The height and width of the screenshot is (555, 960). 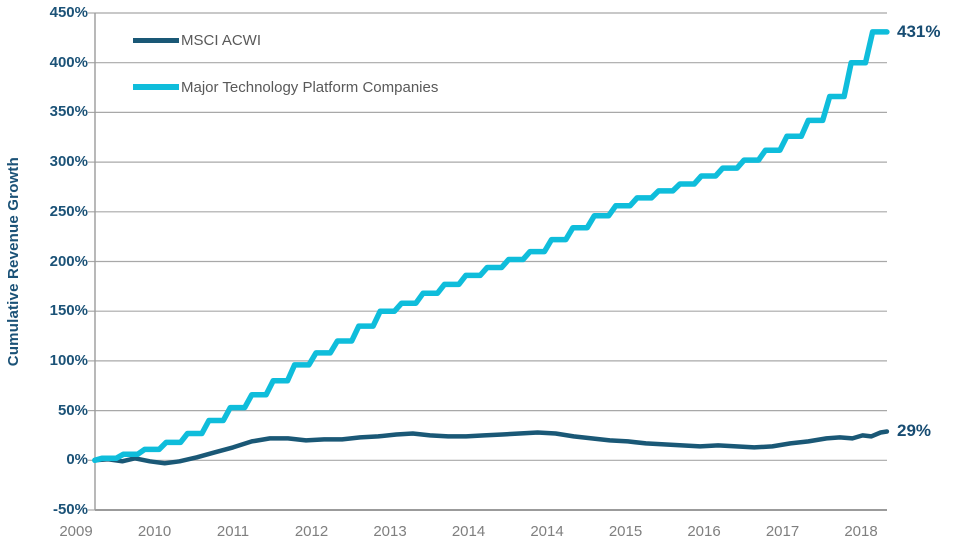 What do you see at coordinates (919, 31) in the screenshot?
I see `end-label-major-tech-platform: 431%` at bounding box center [919, 31].